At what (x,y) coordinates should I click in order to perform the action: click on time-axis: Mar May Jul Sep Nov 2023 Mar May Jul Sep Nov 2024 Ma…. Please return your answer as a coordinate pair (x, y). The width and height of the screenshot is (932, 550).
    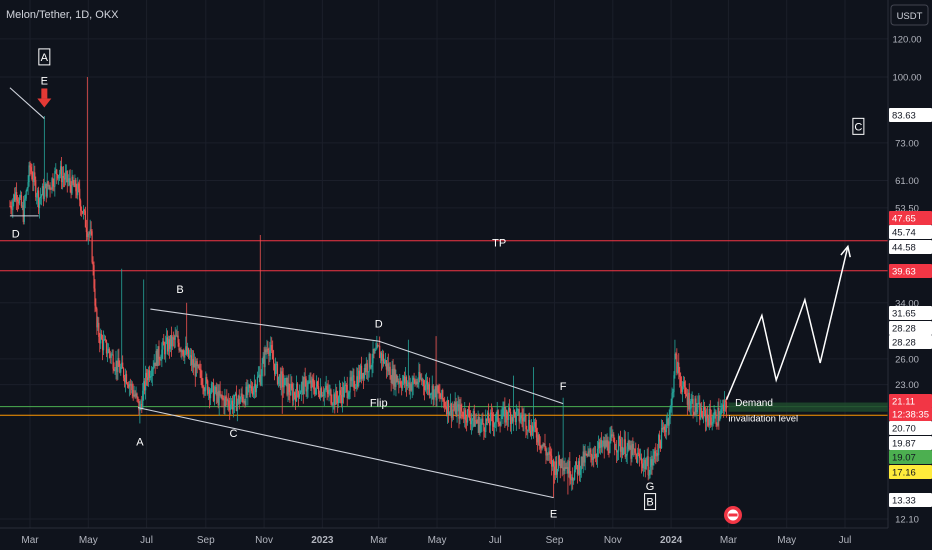
    Looking at the image, I should click on (436, 540).